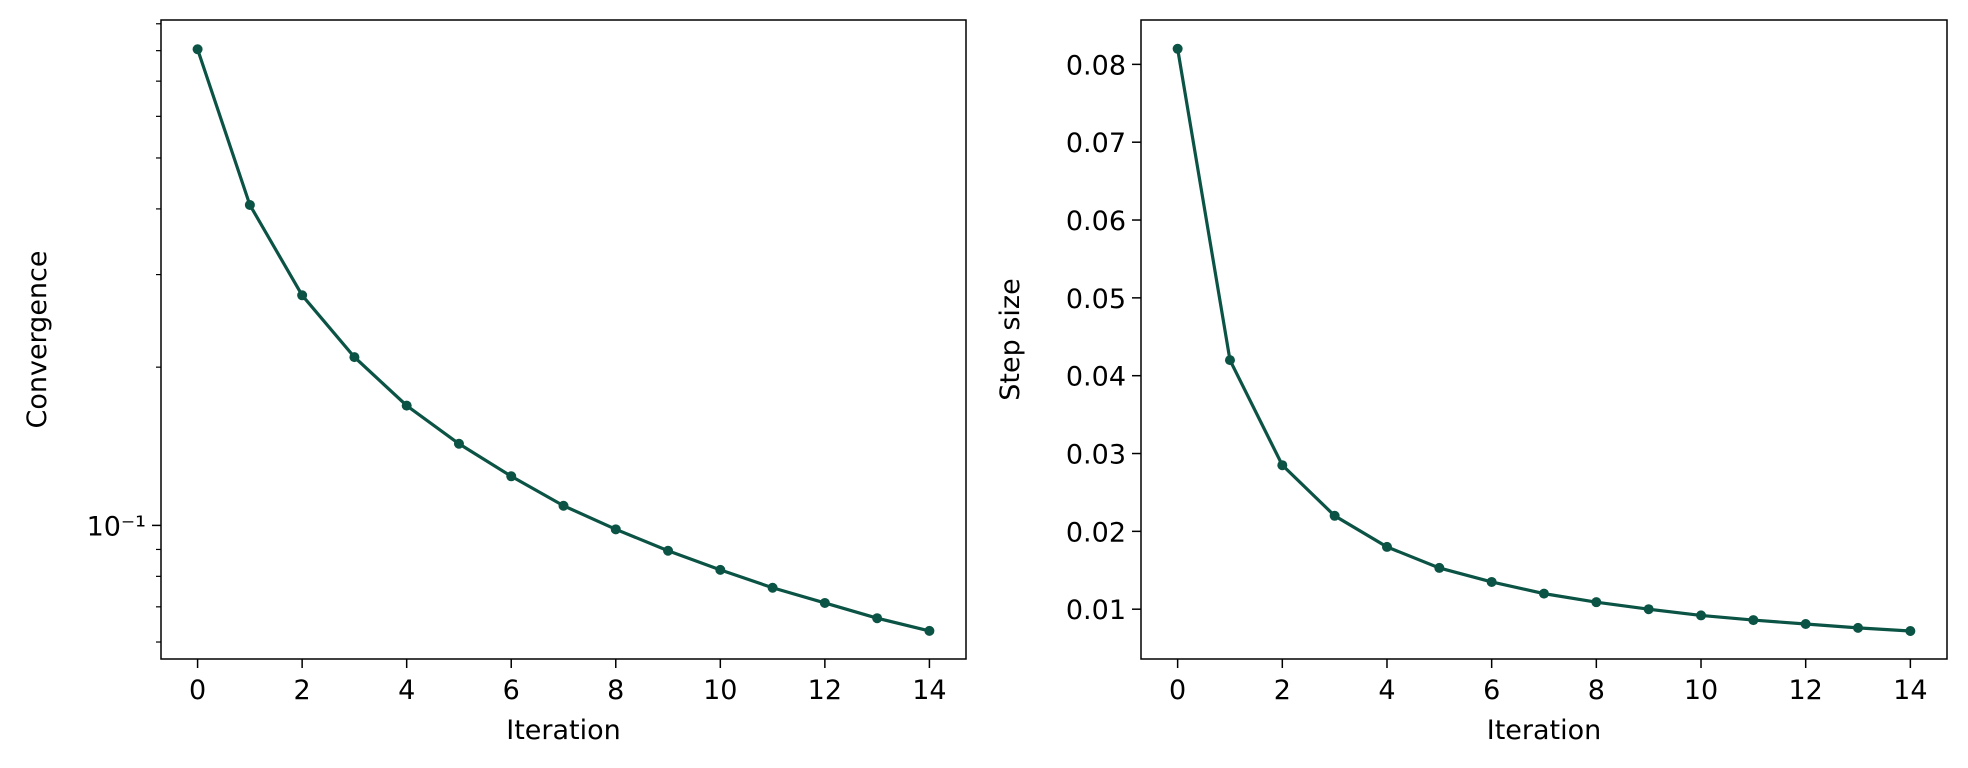 The height and width of the screenshot is (768, 1968). Describe the element at coordinates (116, 526) in the screenshot. I see `y-tick-label: 10⁻¹` at that location.